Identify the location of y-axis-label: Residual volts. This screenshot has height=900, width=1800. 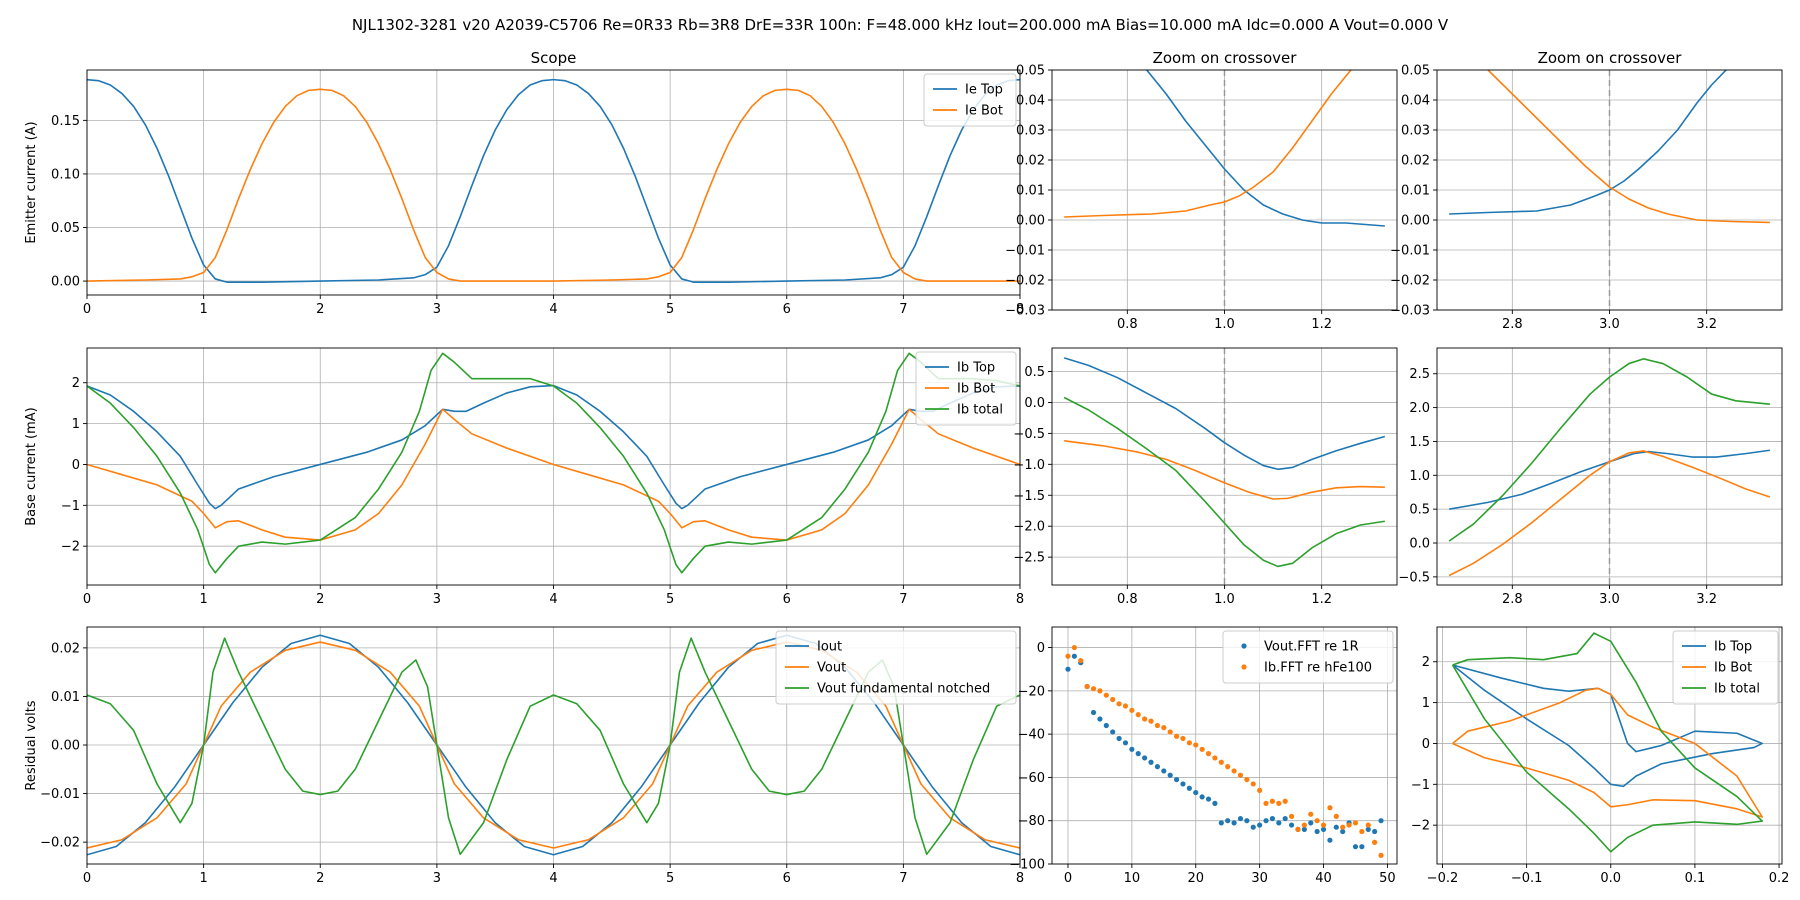
(31, 745).